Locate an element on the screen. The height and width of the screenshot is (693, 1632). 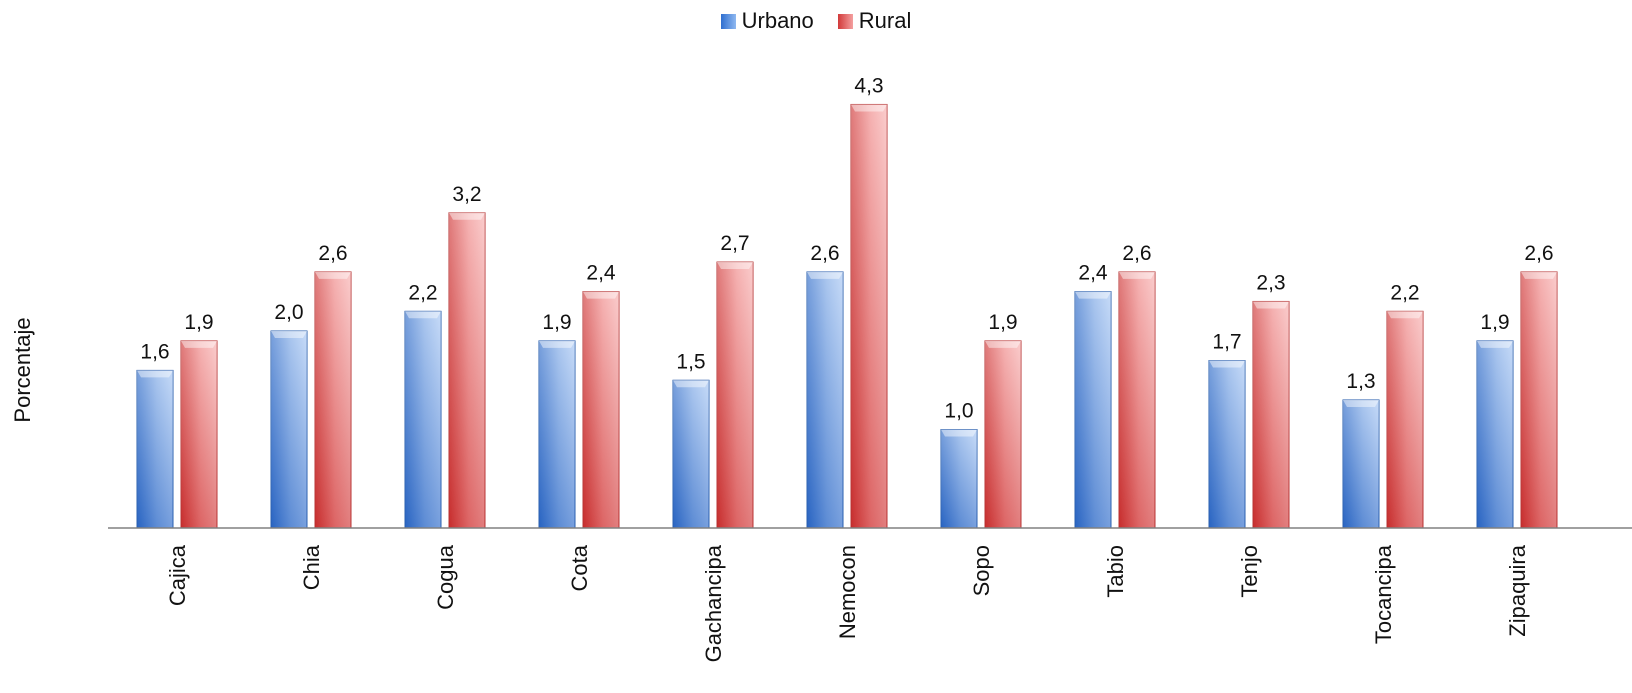
data-label-tenjo-urbano: 1,7 is located at coordinates (1226, 342).